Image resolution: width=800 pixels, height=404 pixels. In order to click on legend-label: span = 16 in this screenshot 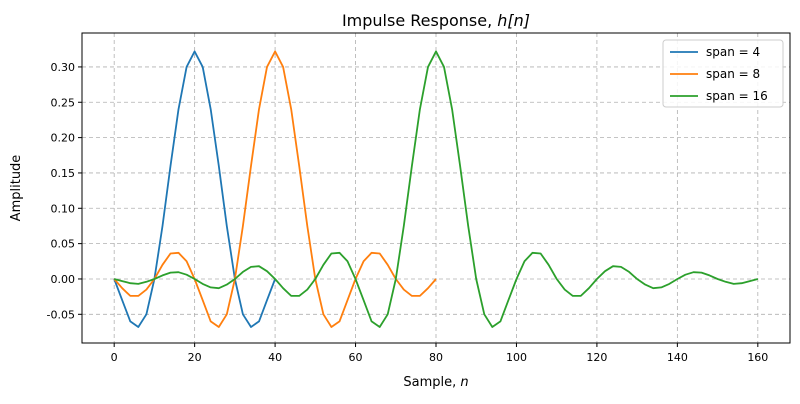, I will do `click(737, 96)`.